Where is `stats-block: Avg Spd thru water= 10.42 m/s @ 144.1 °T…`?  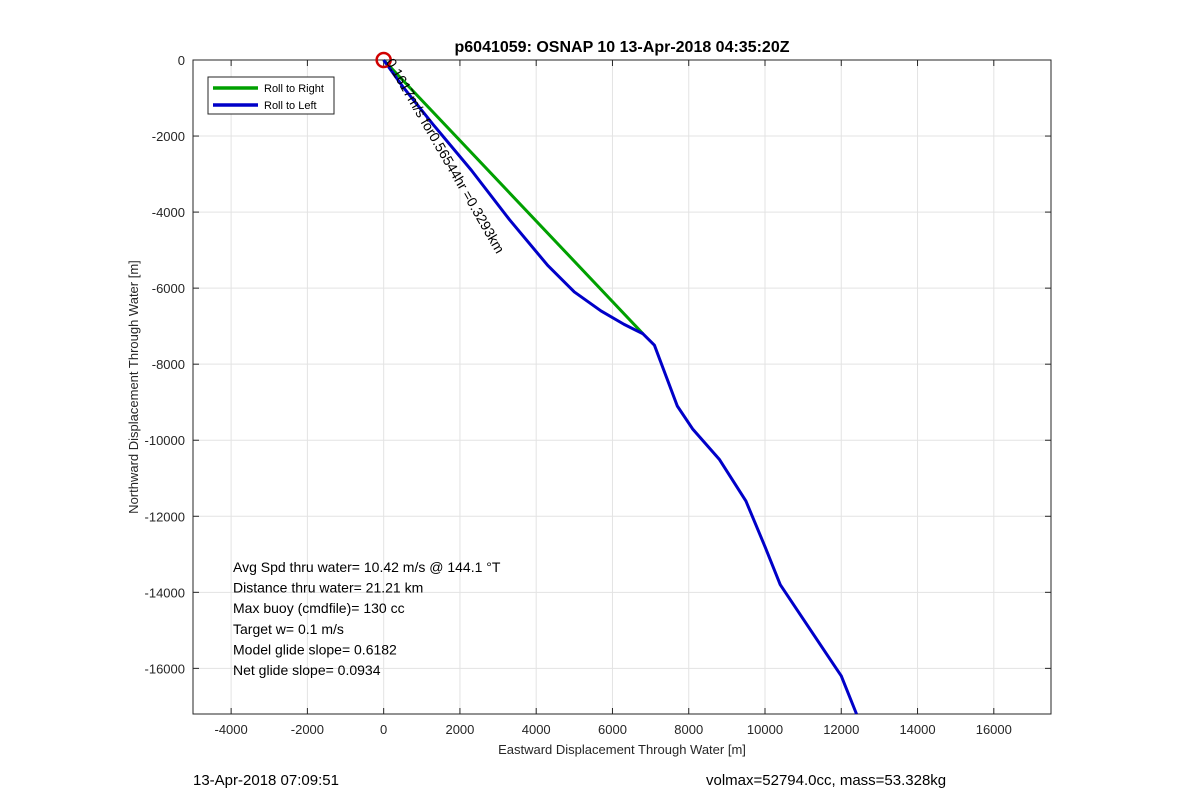 stats-block: Avg Spd thru water= 10.42 m/s @ 144.1 °T… is located at coordinates (367, 618).